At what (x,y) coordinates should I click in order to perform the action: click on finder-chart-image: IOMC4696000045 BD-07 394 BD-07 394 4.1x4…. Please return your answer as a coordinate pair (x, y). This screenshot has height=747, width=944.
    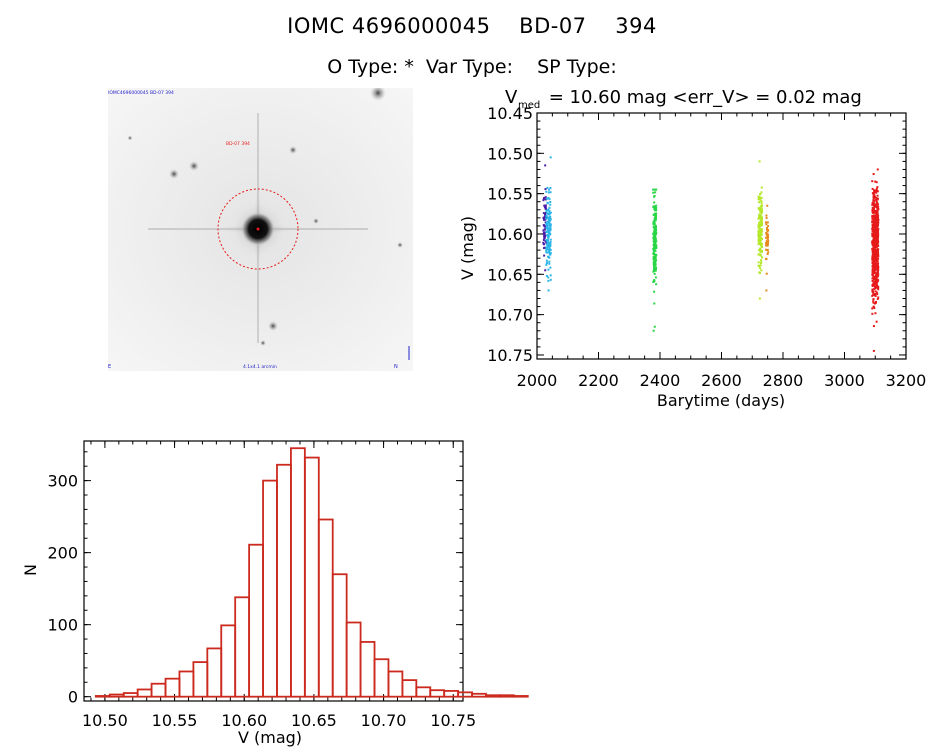
    Looking at the image, I should click on (260, 229).